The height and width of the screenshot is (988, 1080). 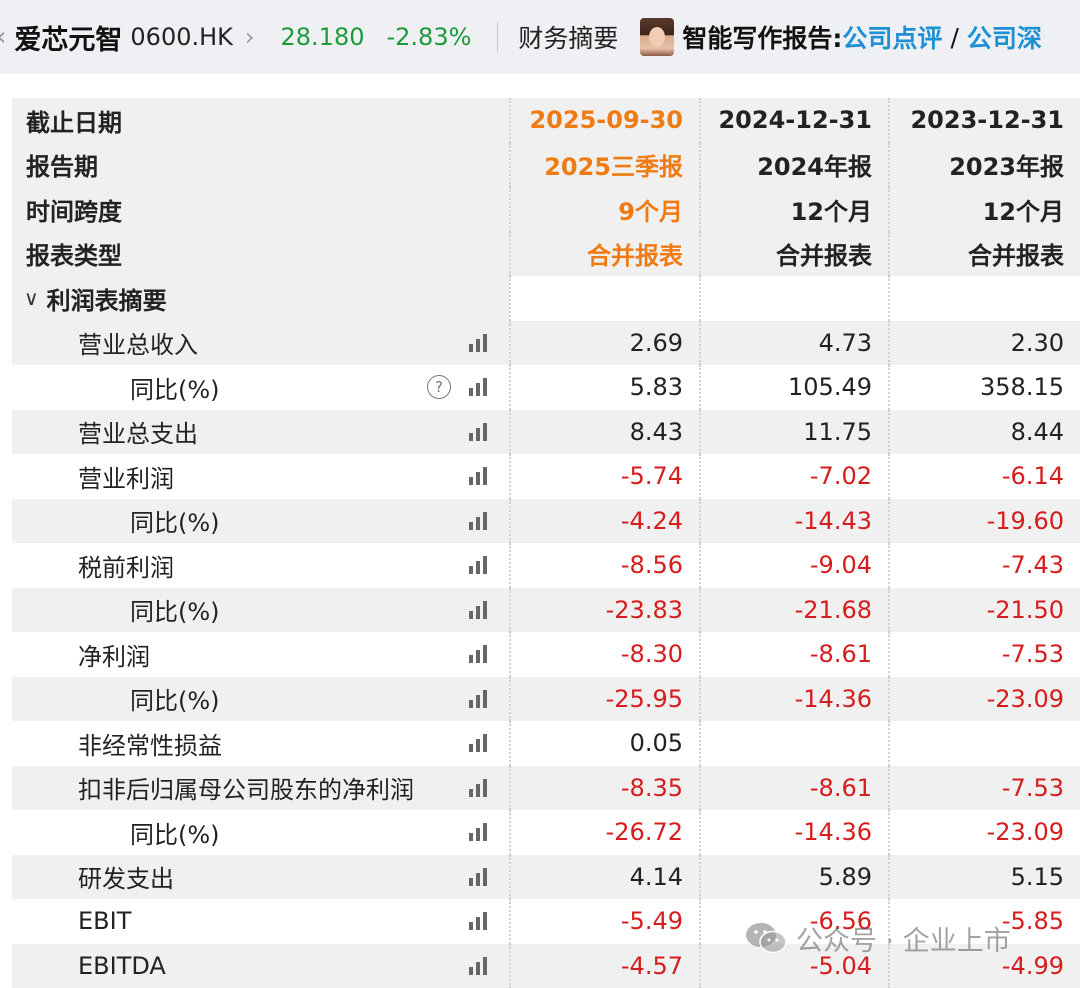 I want to click on section-title-text: 利润表摘要, so click(x=107, y=298).